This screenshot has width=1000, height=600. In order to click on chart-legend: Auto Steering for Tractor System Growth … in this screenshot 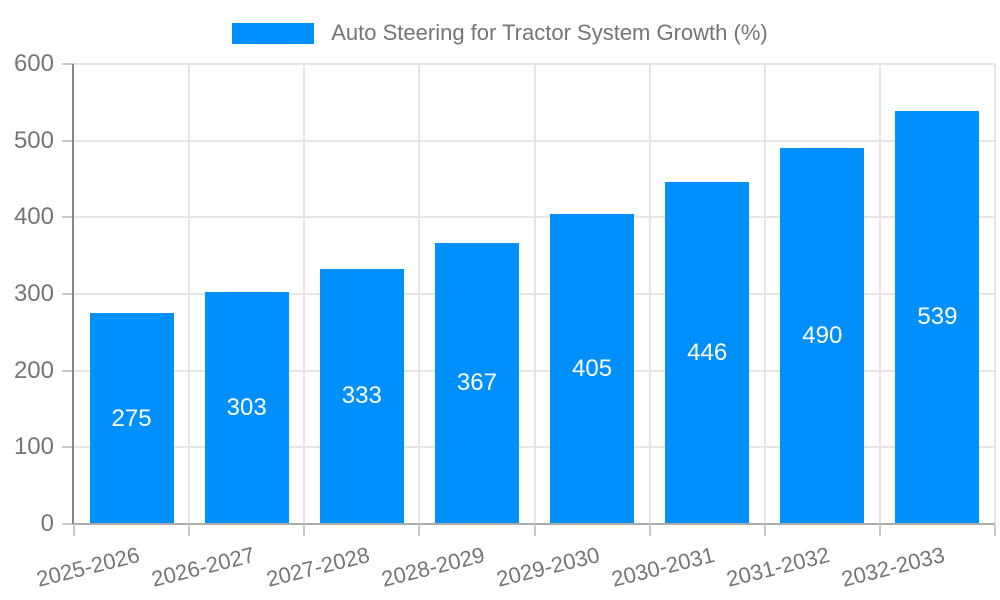, I will do `click(500, 33)`.